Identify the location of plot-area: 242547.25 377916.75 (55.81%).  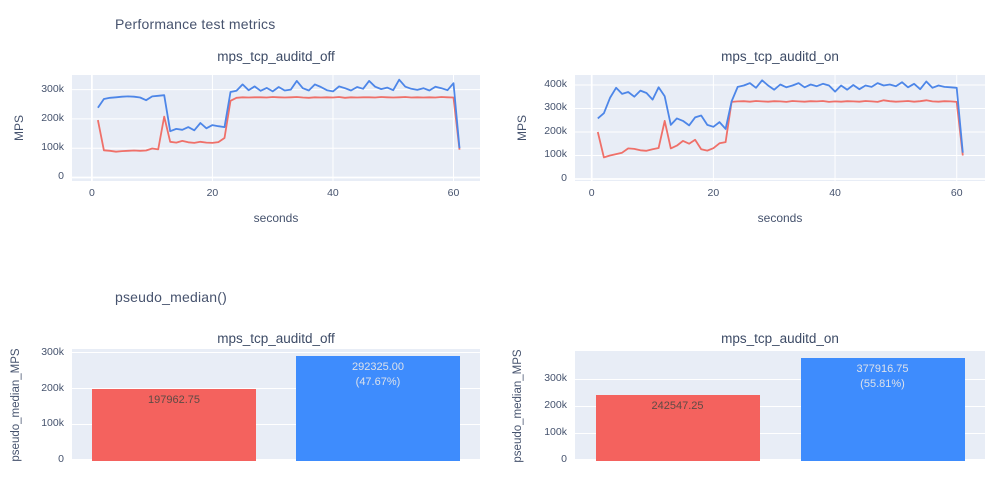
(780, 406).